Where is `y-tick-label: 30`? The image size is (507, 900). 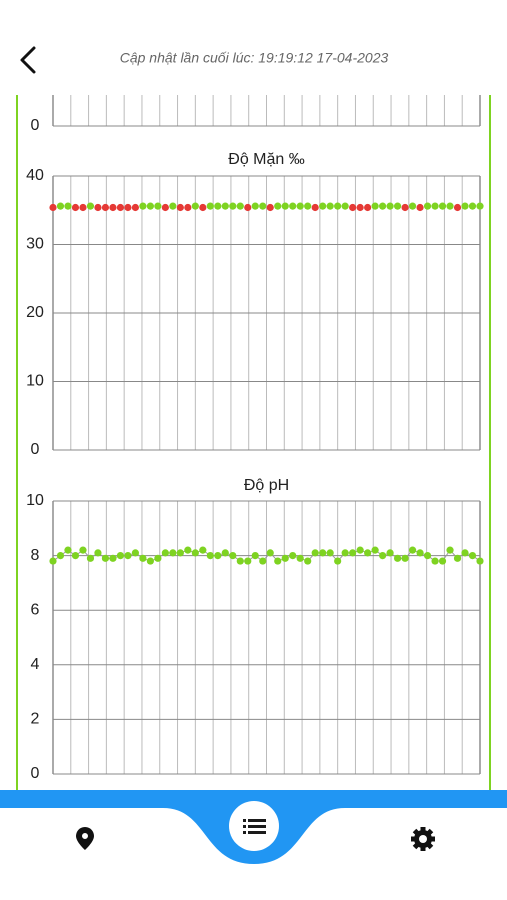
y-tick-label: 30 is located at coordinates (35, 244).